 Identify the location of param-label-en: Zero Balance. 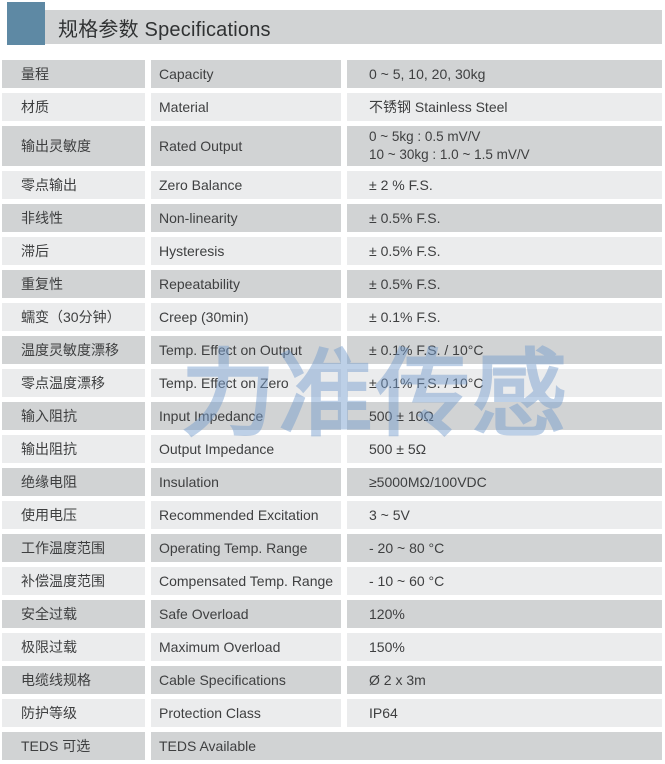
(246, 185).